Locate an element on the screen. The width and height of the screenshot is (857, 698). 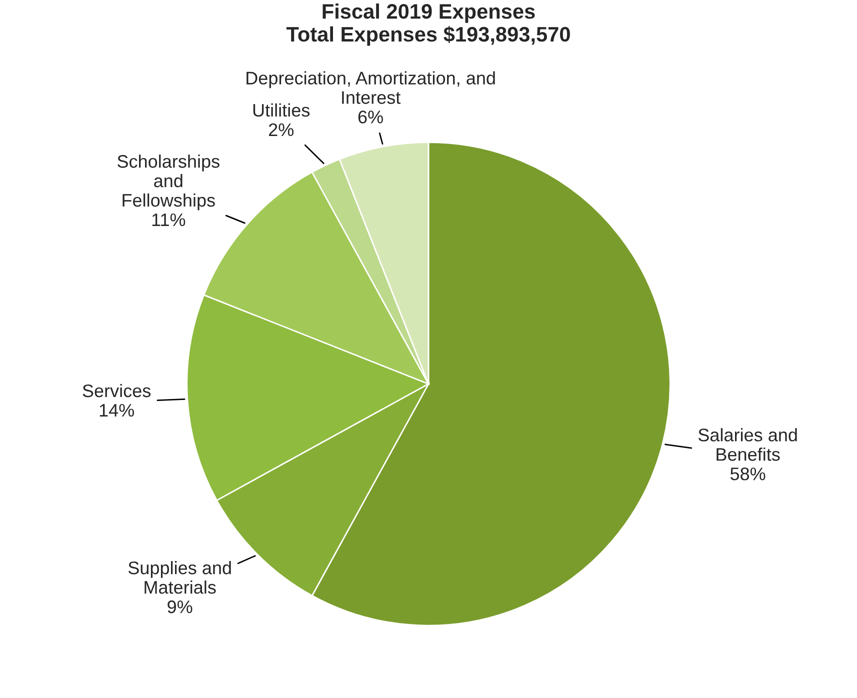
data-label: 14% is located at coordinates (117, 410).